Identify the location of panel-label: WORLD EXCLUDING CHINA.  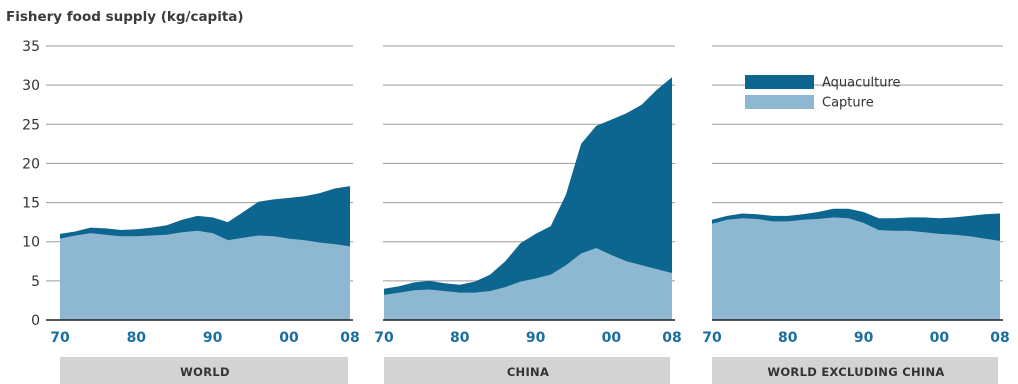
(855, 372).